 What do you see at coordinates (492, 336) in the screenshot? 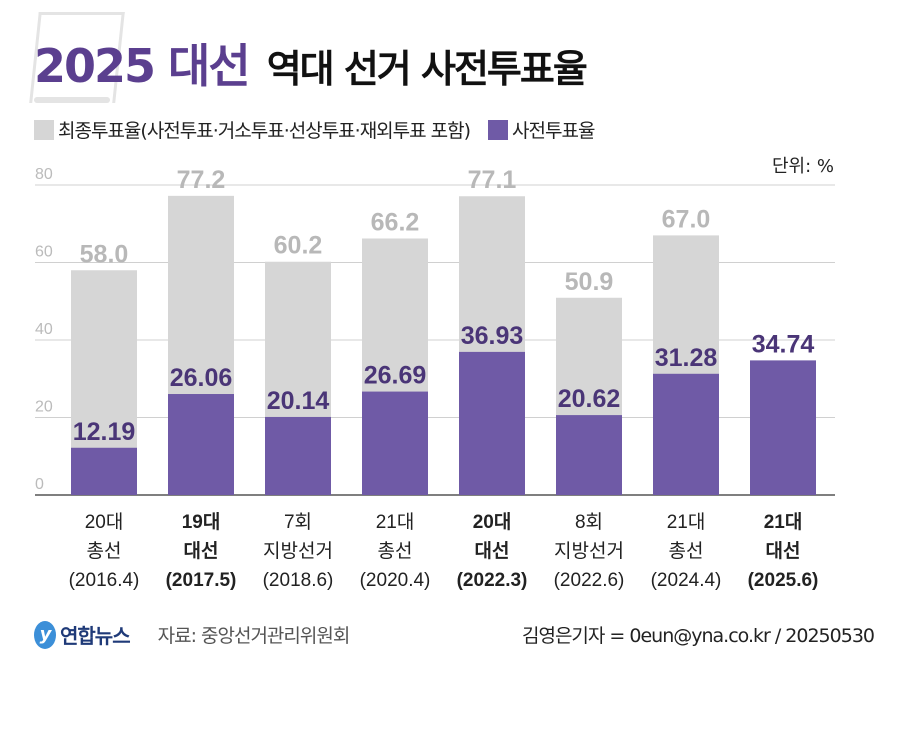
I see `data-label-early: 36.93` at bounding box center [492, 336].